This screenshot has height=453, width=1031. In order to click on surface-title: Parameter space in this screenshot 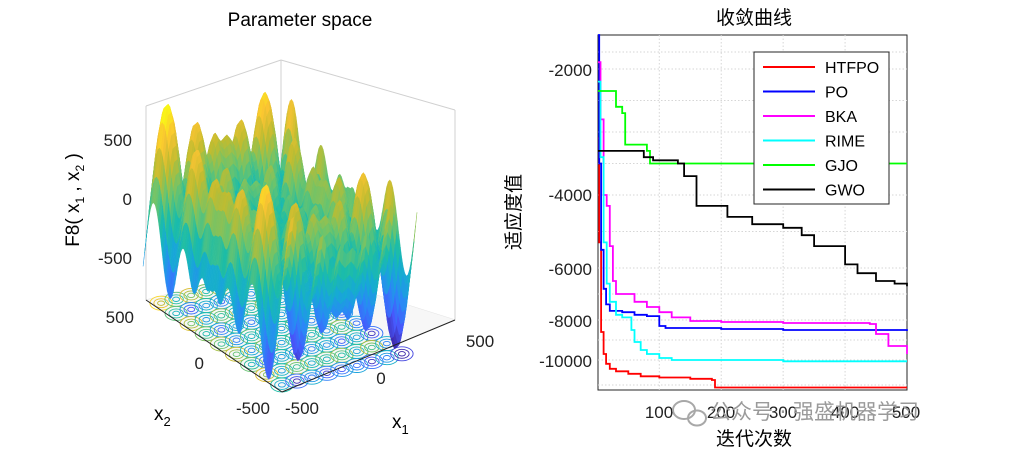, I will do `click(300, 20)`.